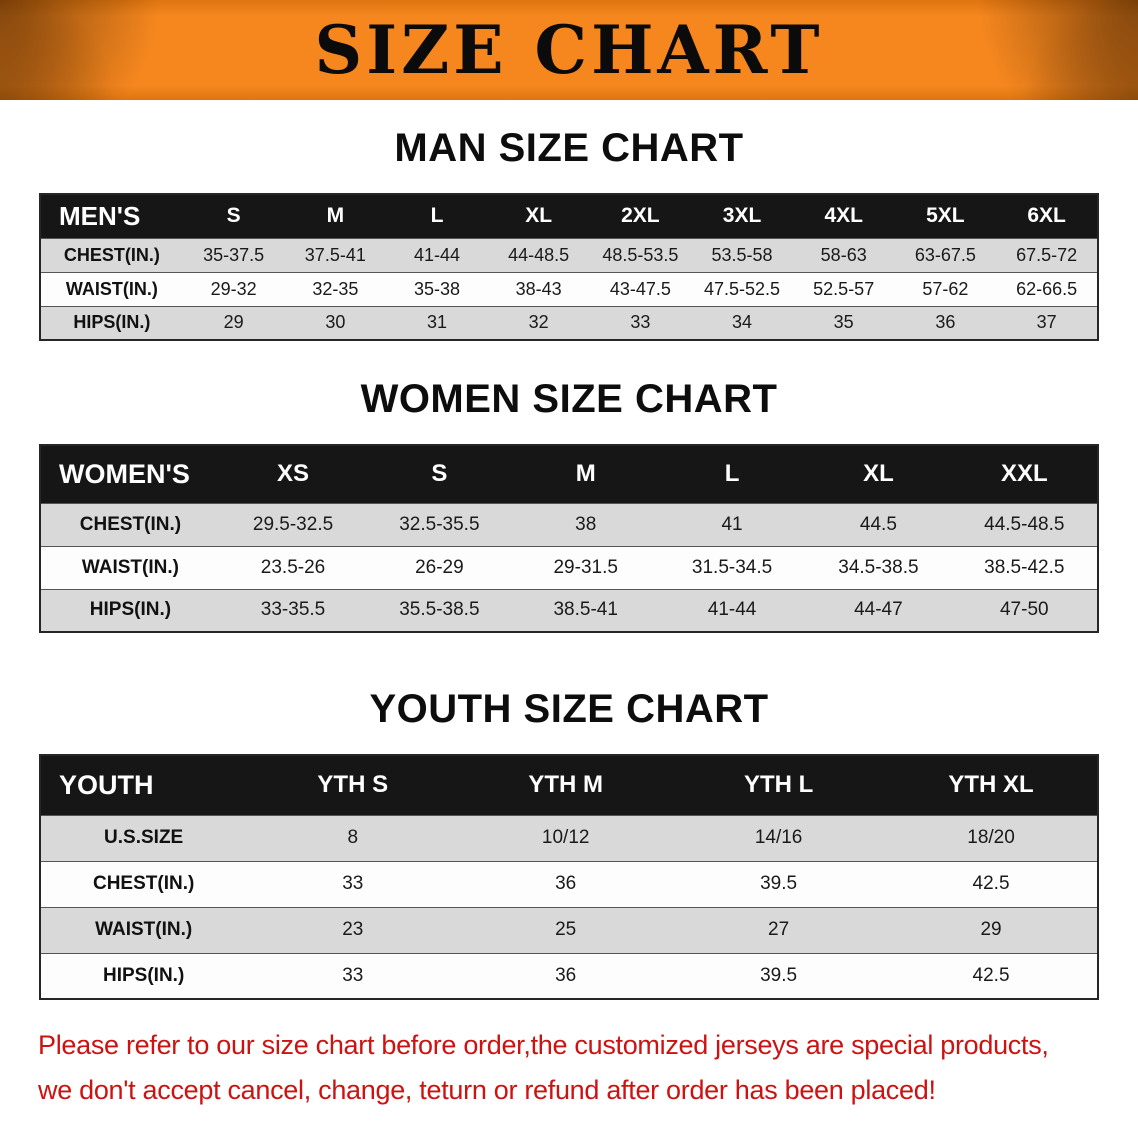 This screenshot has width=1138, height=1132. What do you see at coordinates (945, 288) in the screenshot?
I see `size-value-cell: 57-62` at bounding box center [945, 288].